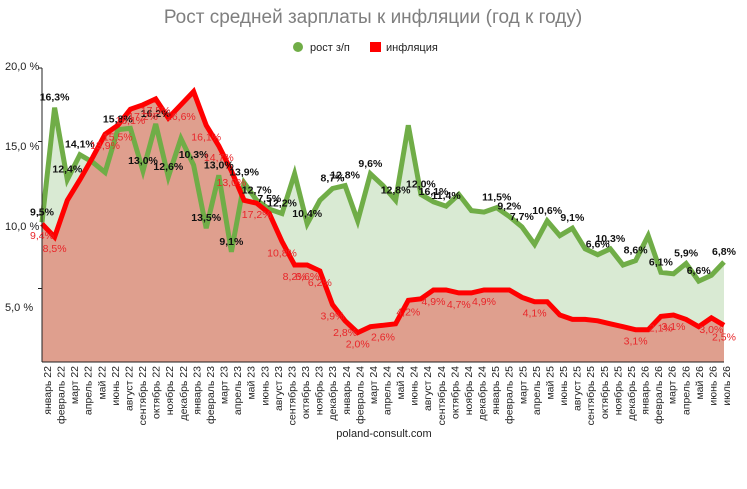 The width and height of the screenshot is (747, 489). Describe the element at coordinates (184, 393) in the screenshot. I see `x-tick-label: декабрь 22` at that location.